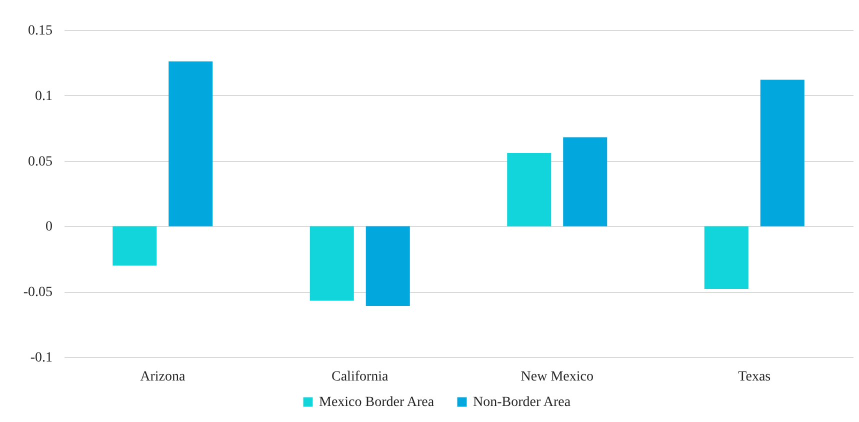  Describe the element at coordinates (43, 96) in the screenshot. I see `y-tick-label: 0.1` at that location.